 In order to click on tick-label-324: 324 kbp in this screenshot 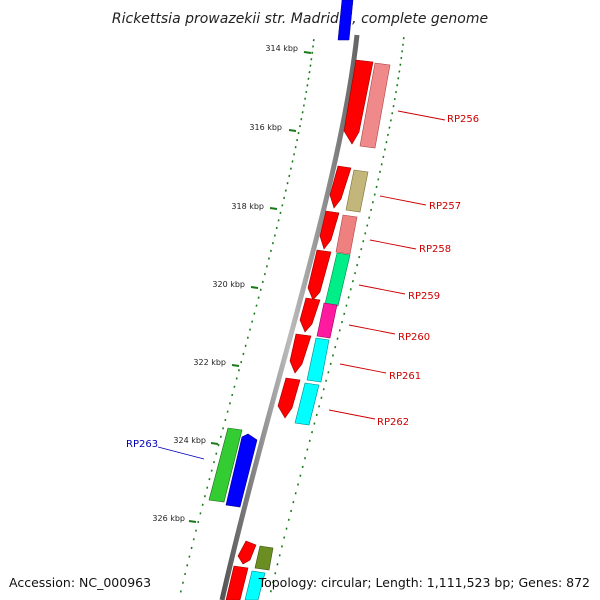, I will do `click(189, 440)`.